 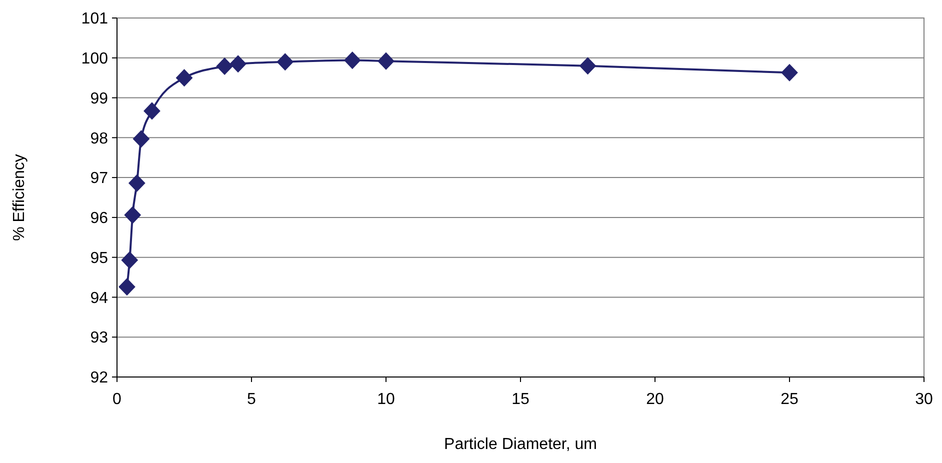 What do you see at coordinates (99, 338) in the screenshot?
I see `y-tick-label: 93` at bounding box center [99, 338].